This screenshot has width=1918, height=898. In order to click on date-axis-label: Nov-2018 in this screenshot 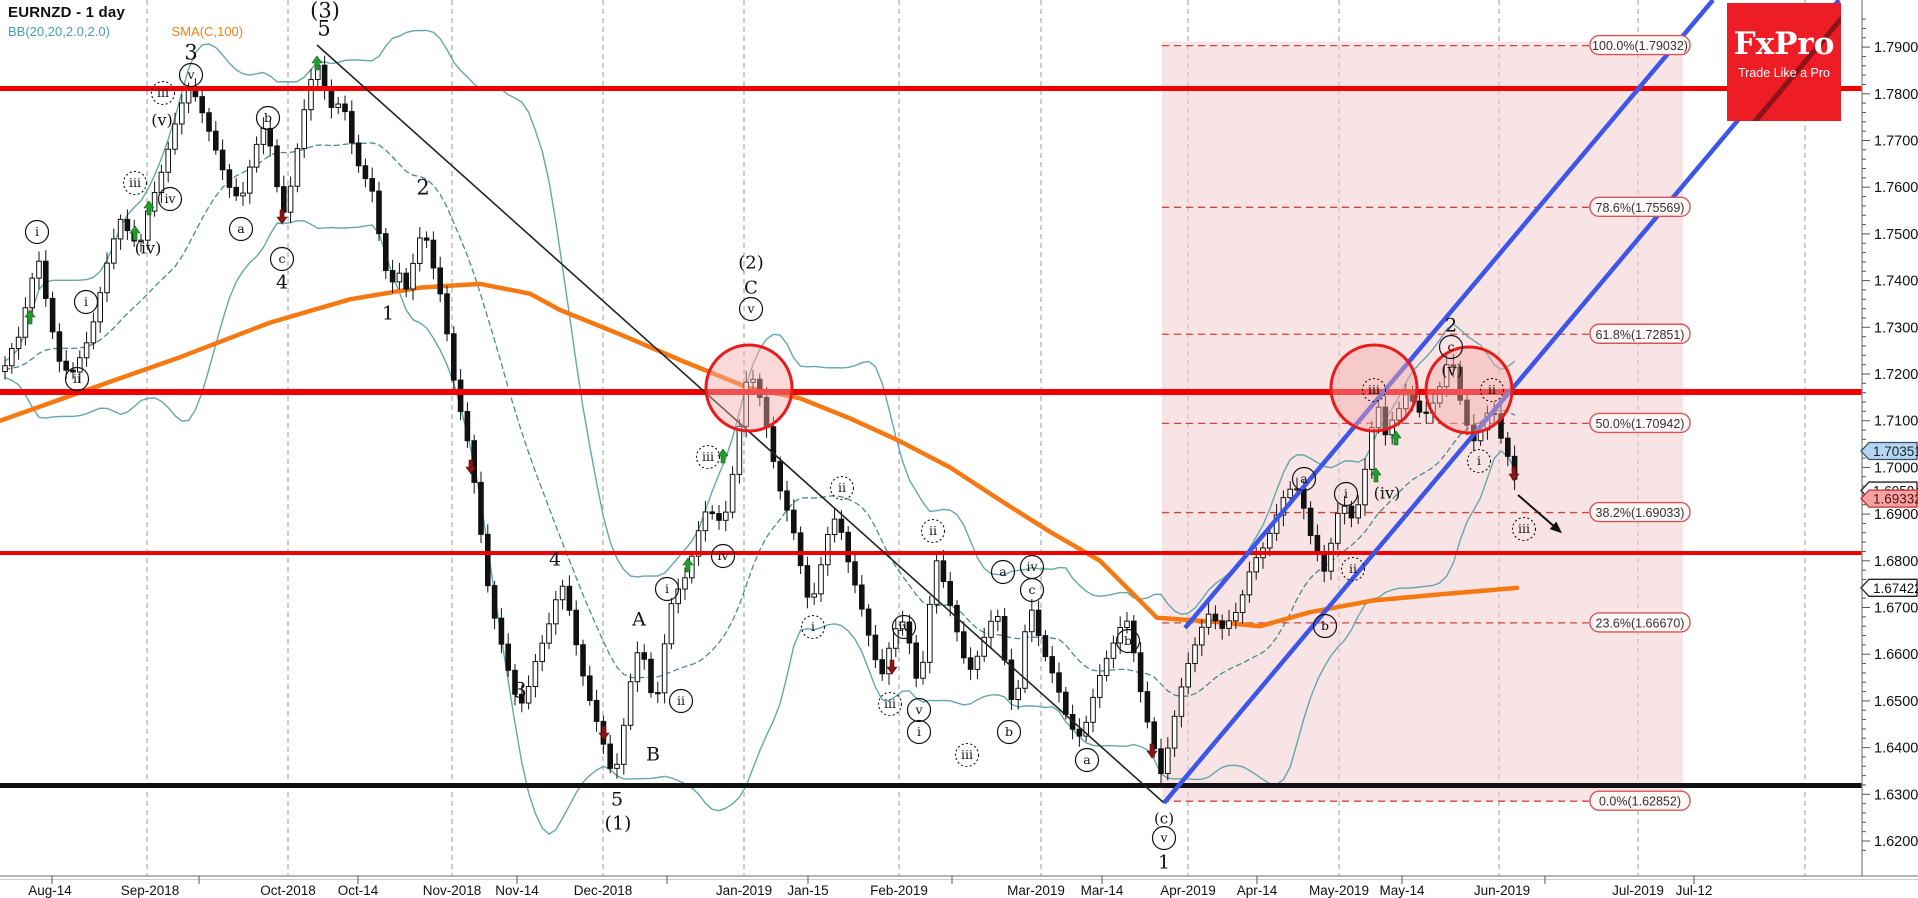, I will do `click(452, 890)`.